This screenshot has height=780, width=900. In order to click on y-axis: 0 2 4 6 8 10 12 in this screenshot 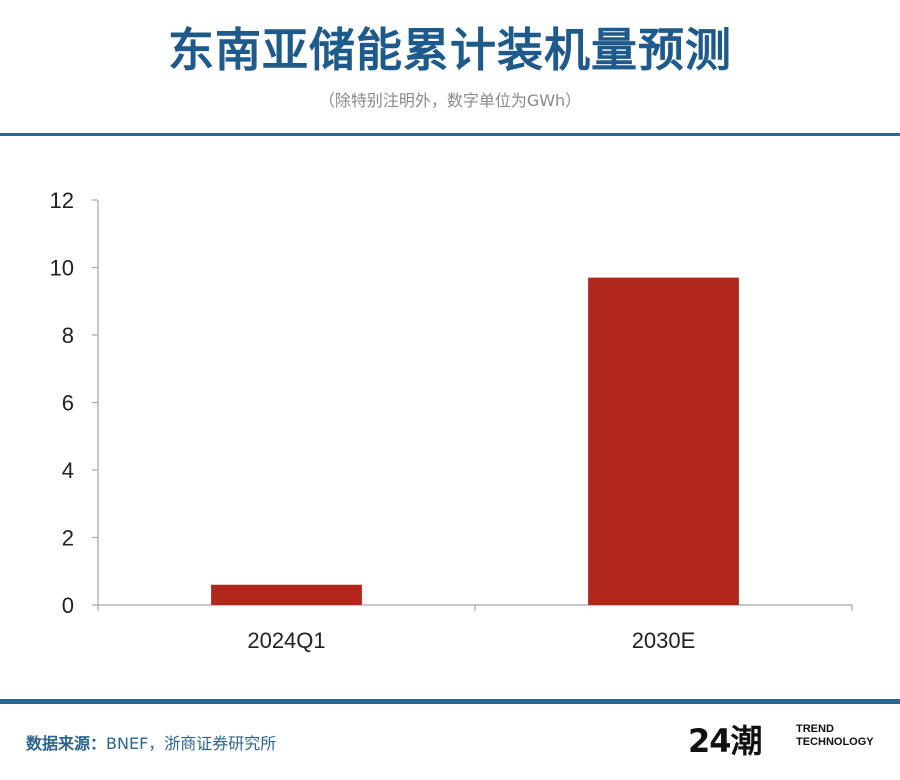, I will do `click(74, 403)`.